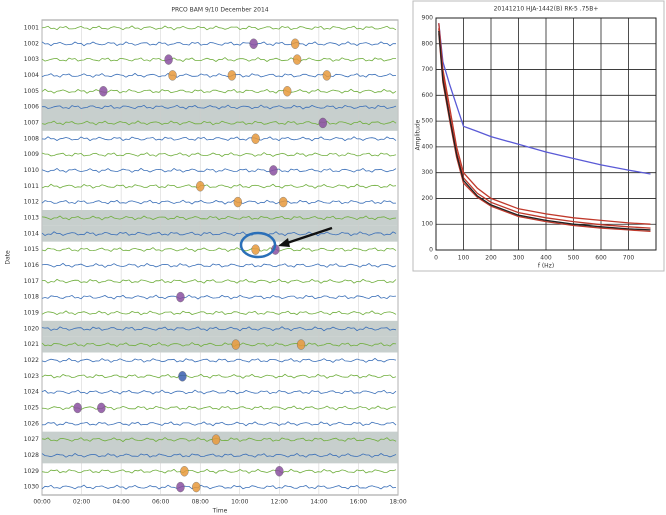  What do you see at coordinates (31, 392) in the screenshot?
I see `y-tick-label: 1024` at bounding box center [31, 392].